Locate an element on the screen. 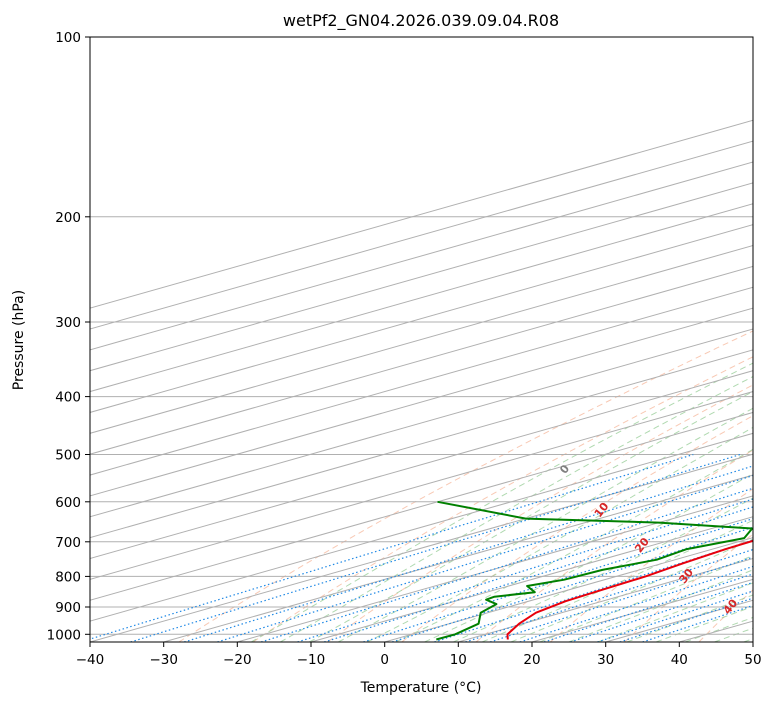 The width and height of the screenshot is (775, 708). moist-adiabat-label: 30 is located at coordinates (686, 576).